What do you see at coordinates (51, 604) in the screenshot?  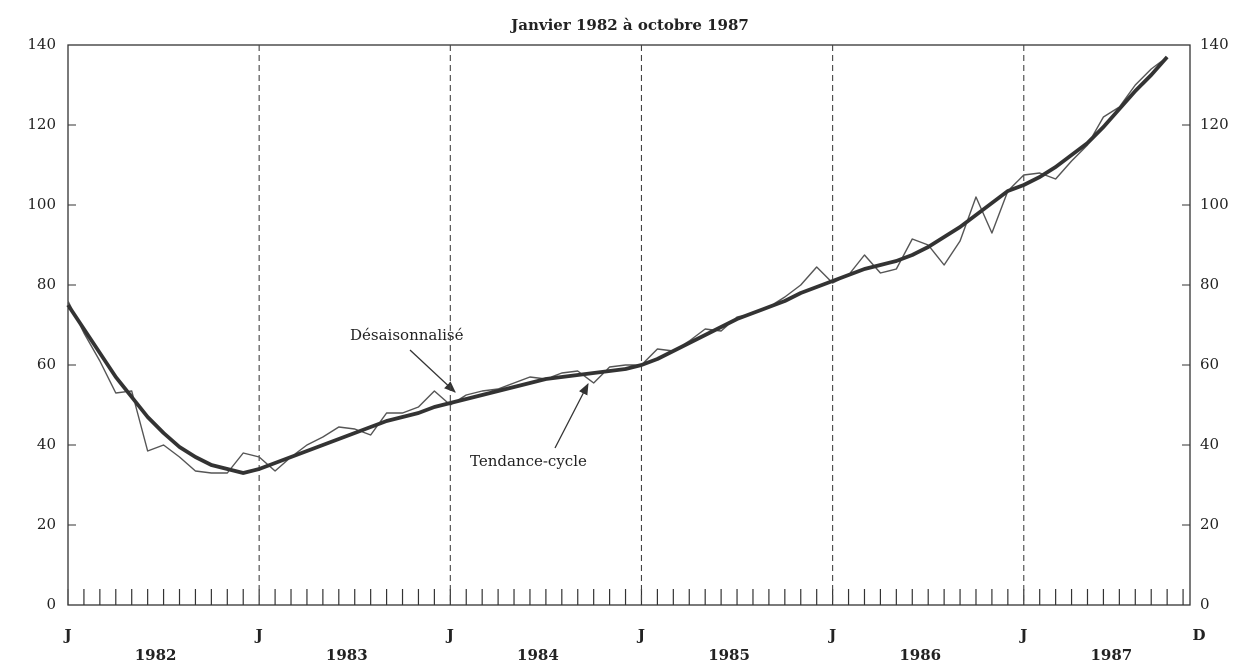 I see `y-tick-label: 0` at bounding box center [51, 604].